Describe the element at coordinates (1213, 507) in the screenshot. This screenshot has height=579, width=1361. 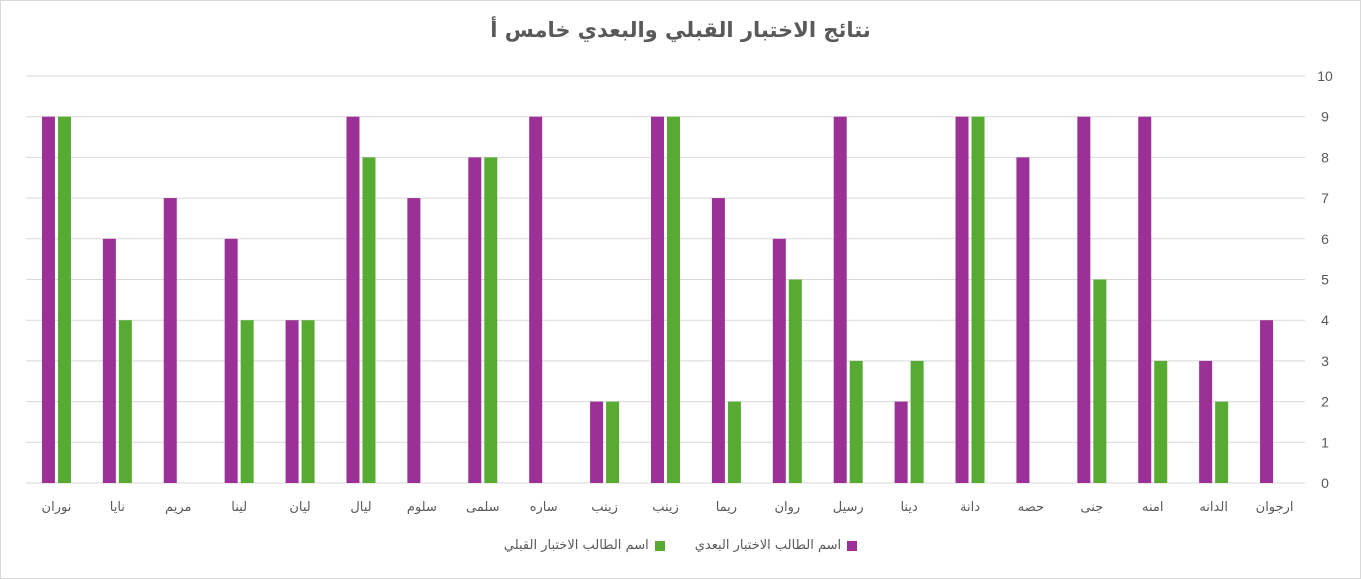
I see `x-category-label: الدانه` at that location.